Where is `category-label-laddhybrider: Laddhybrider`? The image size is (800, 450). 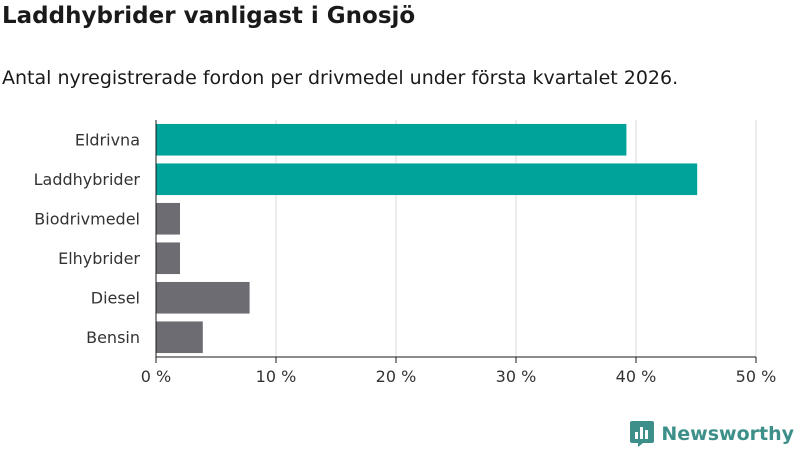
category-label-laddhybrider: Laddhybrider is located at coordinates (87, 179).